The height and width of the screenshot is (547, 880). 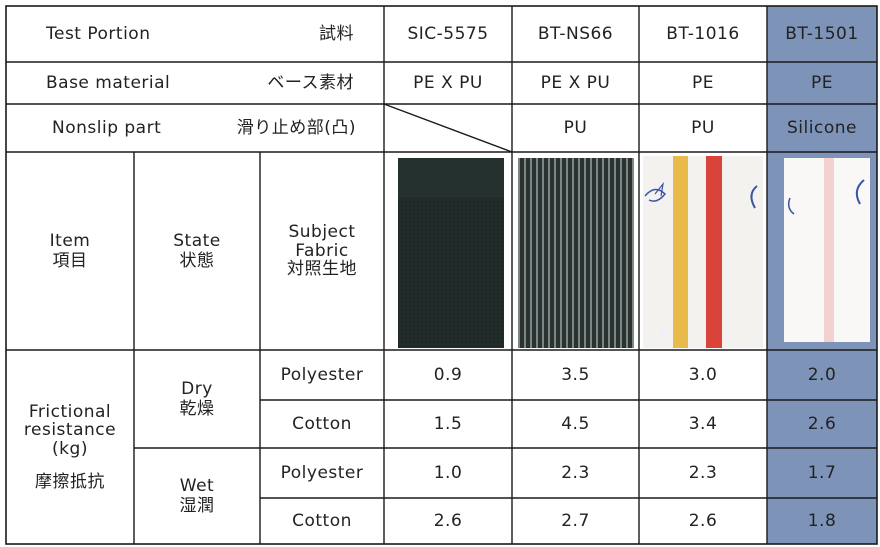 What do you see at coordinates (195, 128) in the screenshot?
I see `header-nonslip-part: Nonslip part 滑り止め部(凸)` at bounding box center [195, 128].